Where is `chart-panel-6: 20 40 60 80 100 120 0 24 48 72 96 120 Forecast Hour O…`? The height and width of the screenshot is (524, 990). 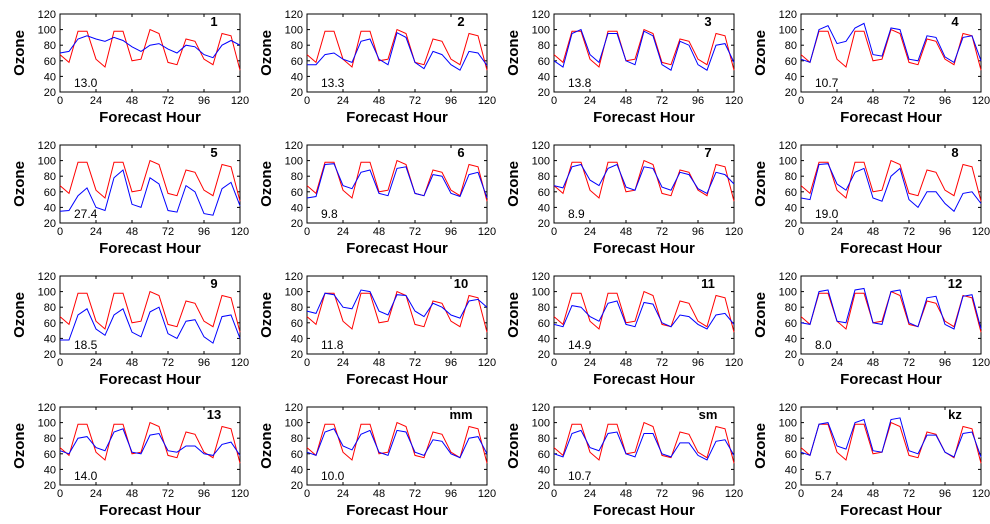
chart-panel-6: 20 40 60 80 100 120 0 24 48 72 96 120 Forecast Hour O… is located at coordinates (371, 196).